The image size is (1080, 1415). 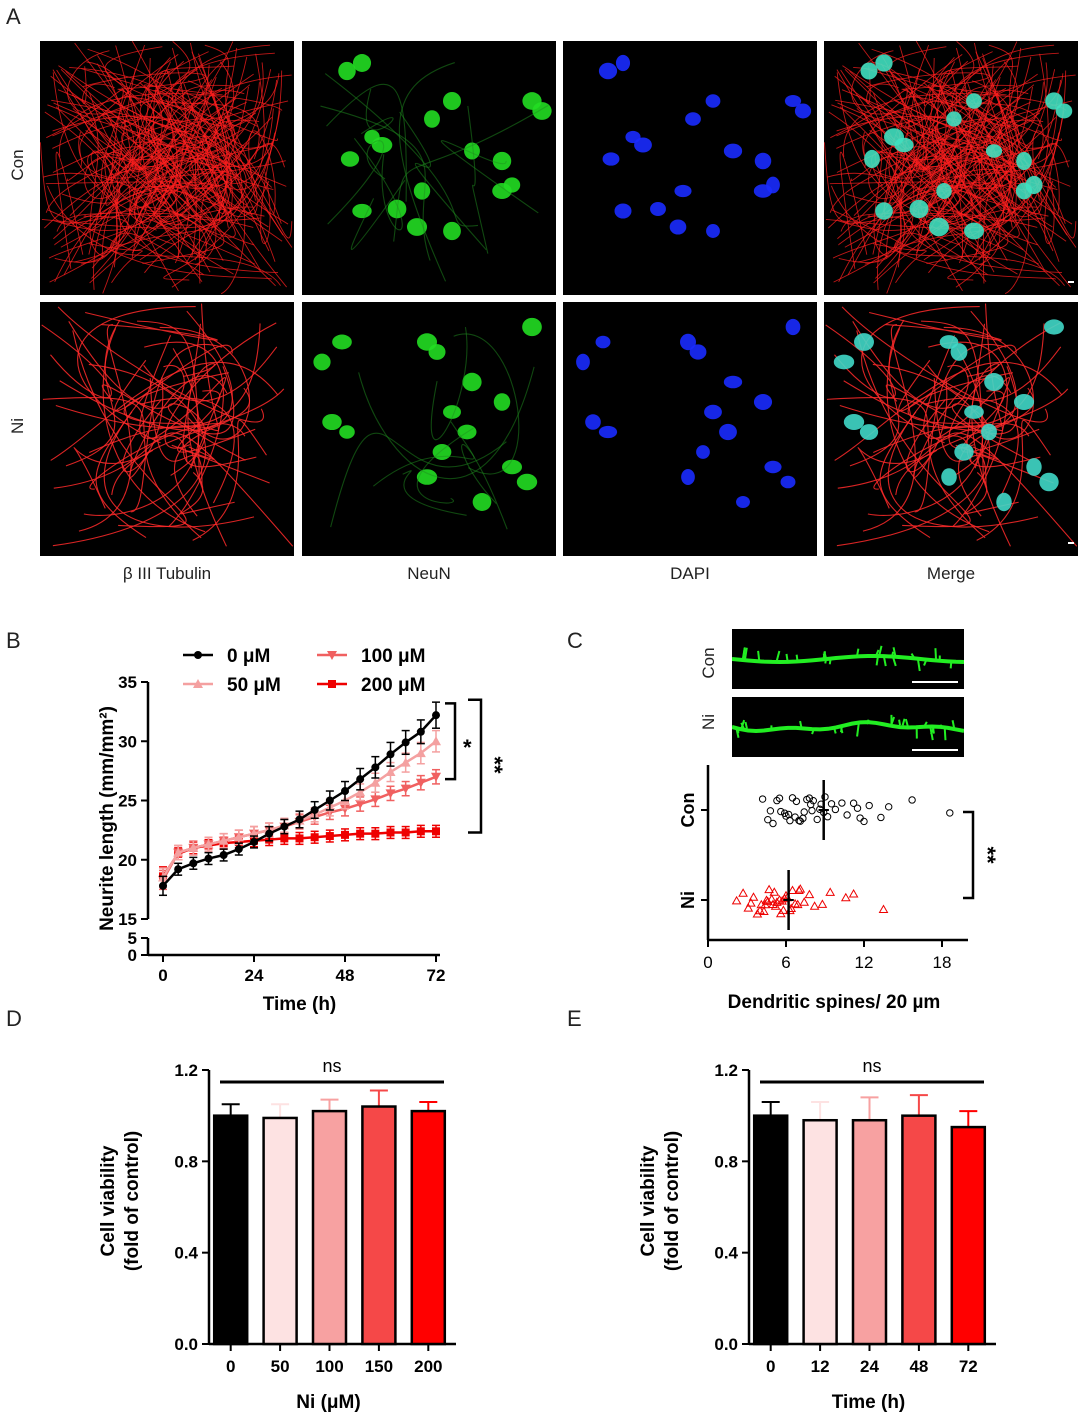 I want to click on image-con-dapi, so click(x=690, y=168).